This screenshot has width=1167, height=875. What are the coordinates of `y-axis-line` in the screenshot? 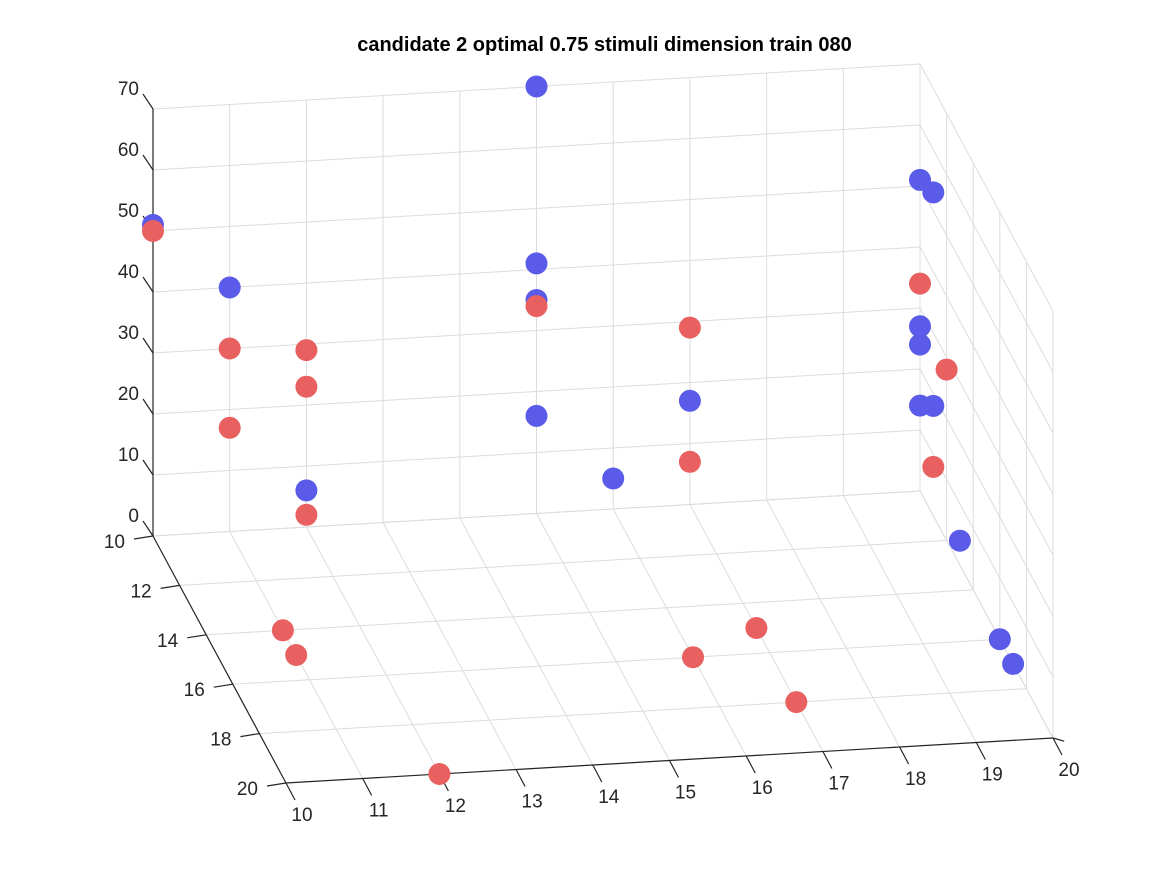 It's located at (219, 659).